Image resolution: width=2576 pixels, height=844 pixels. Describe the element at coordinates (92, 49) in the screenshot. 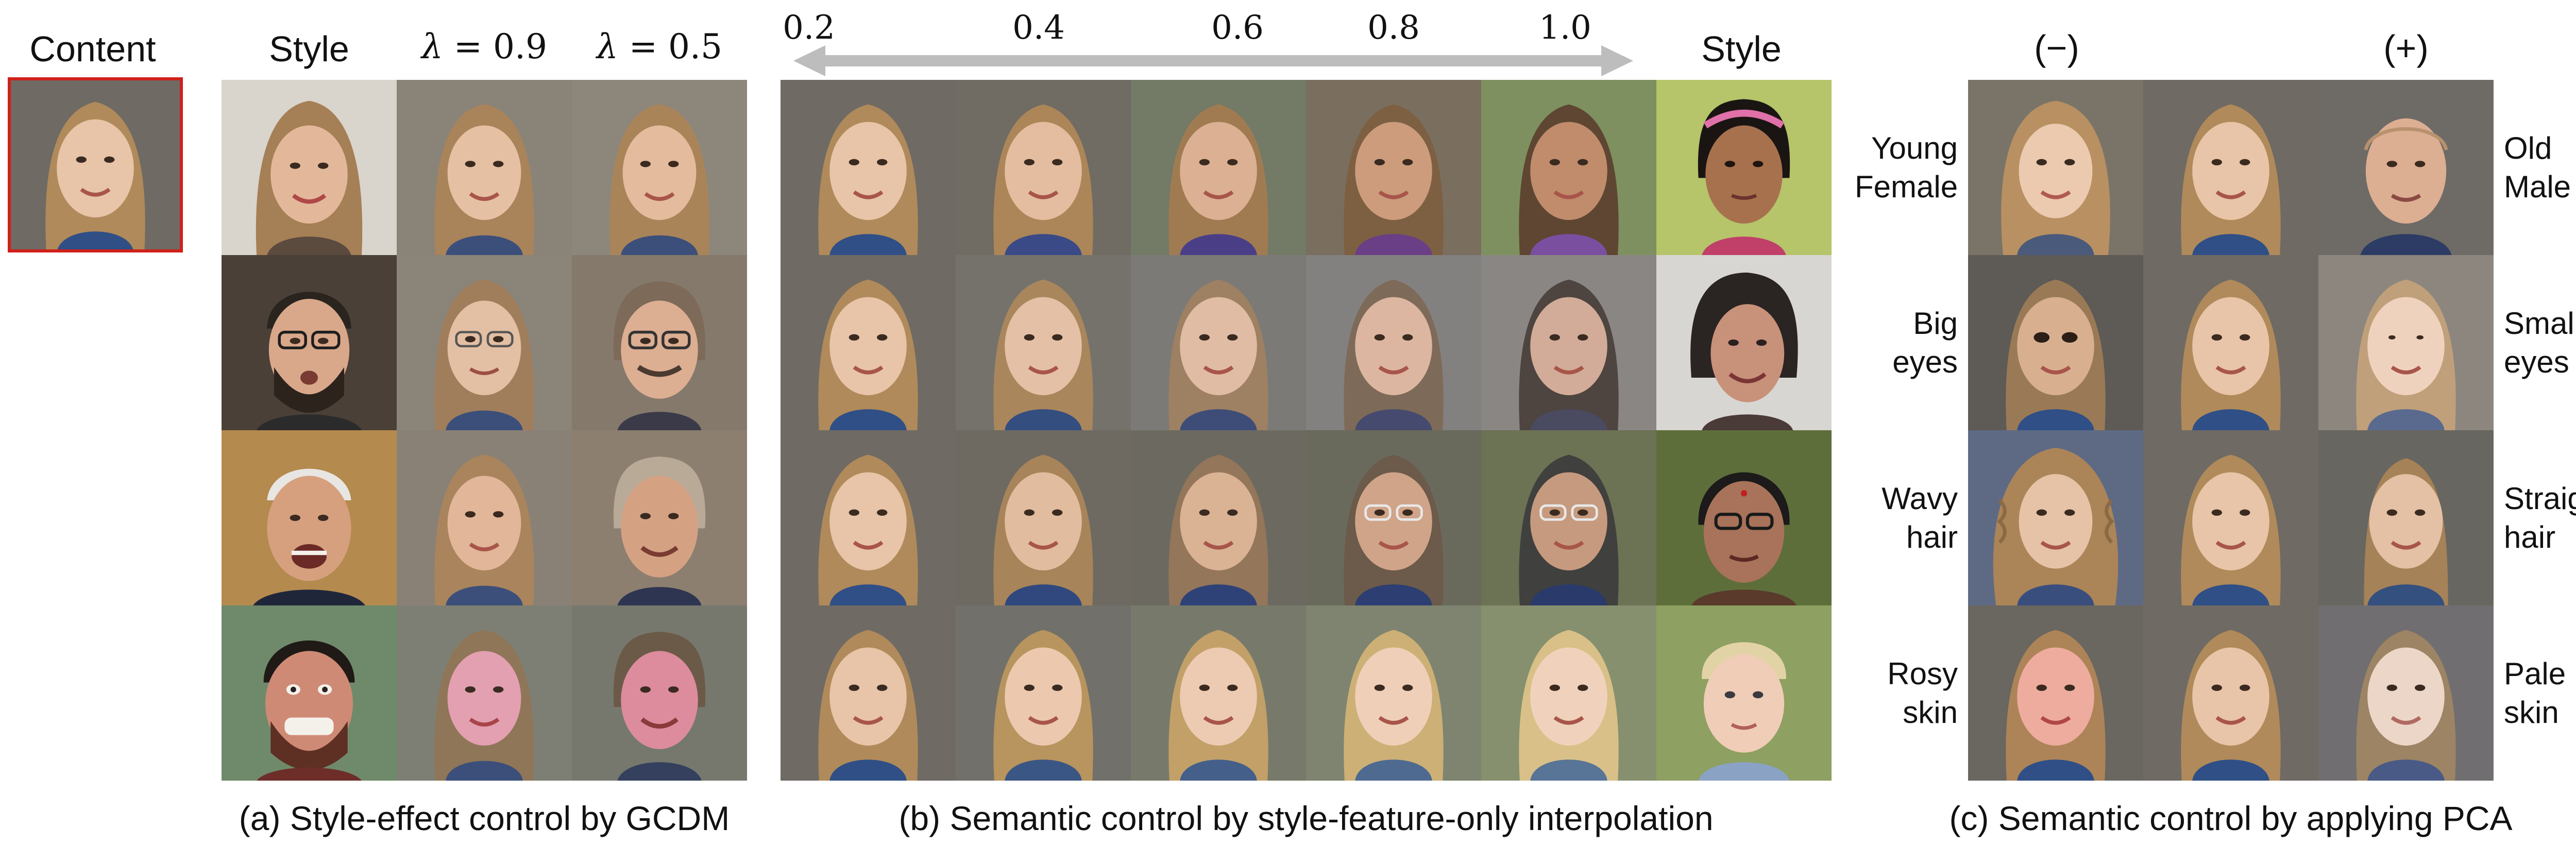

I see `content-header: Content` at that location.